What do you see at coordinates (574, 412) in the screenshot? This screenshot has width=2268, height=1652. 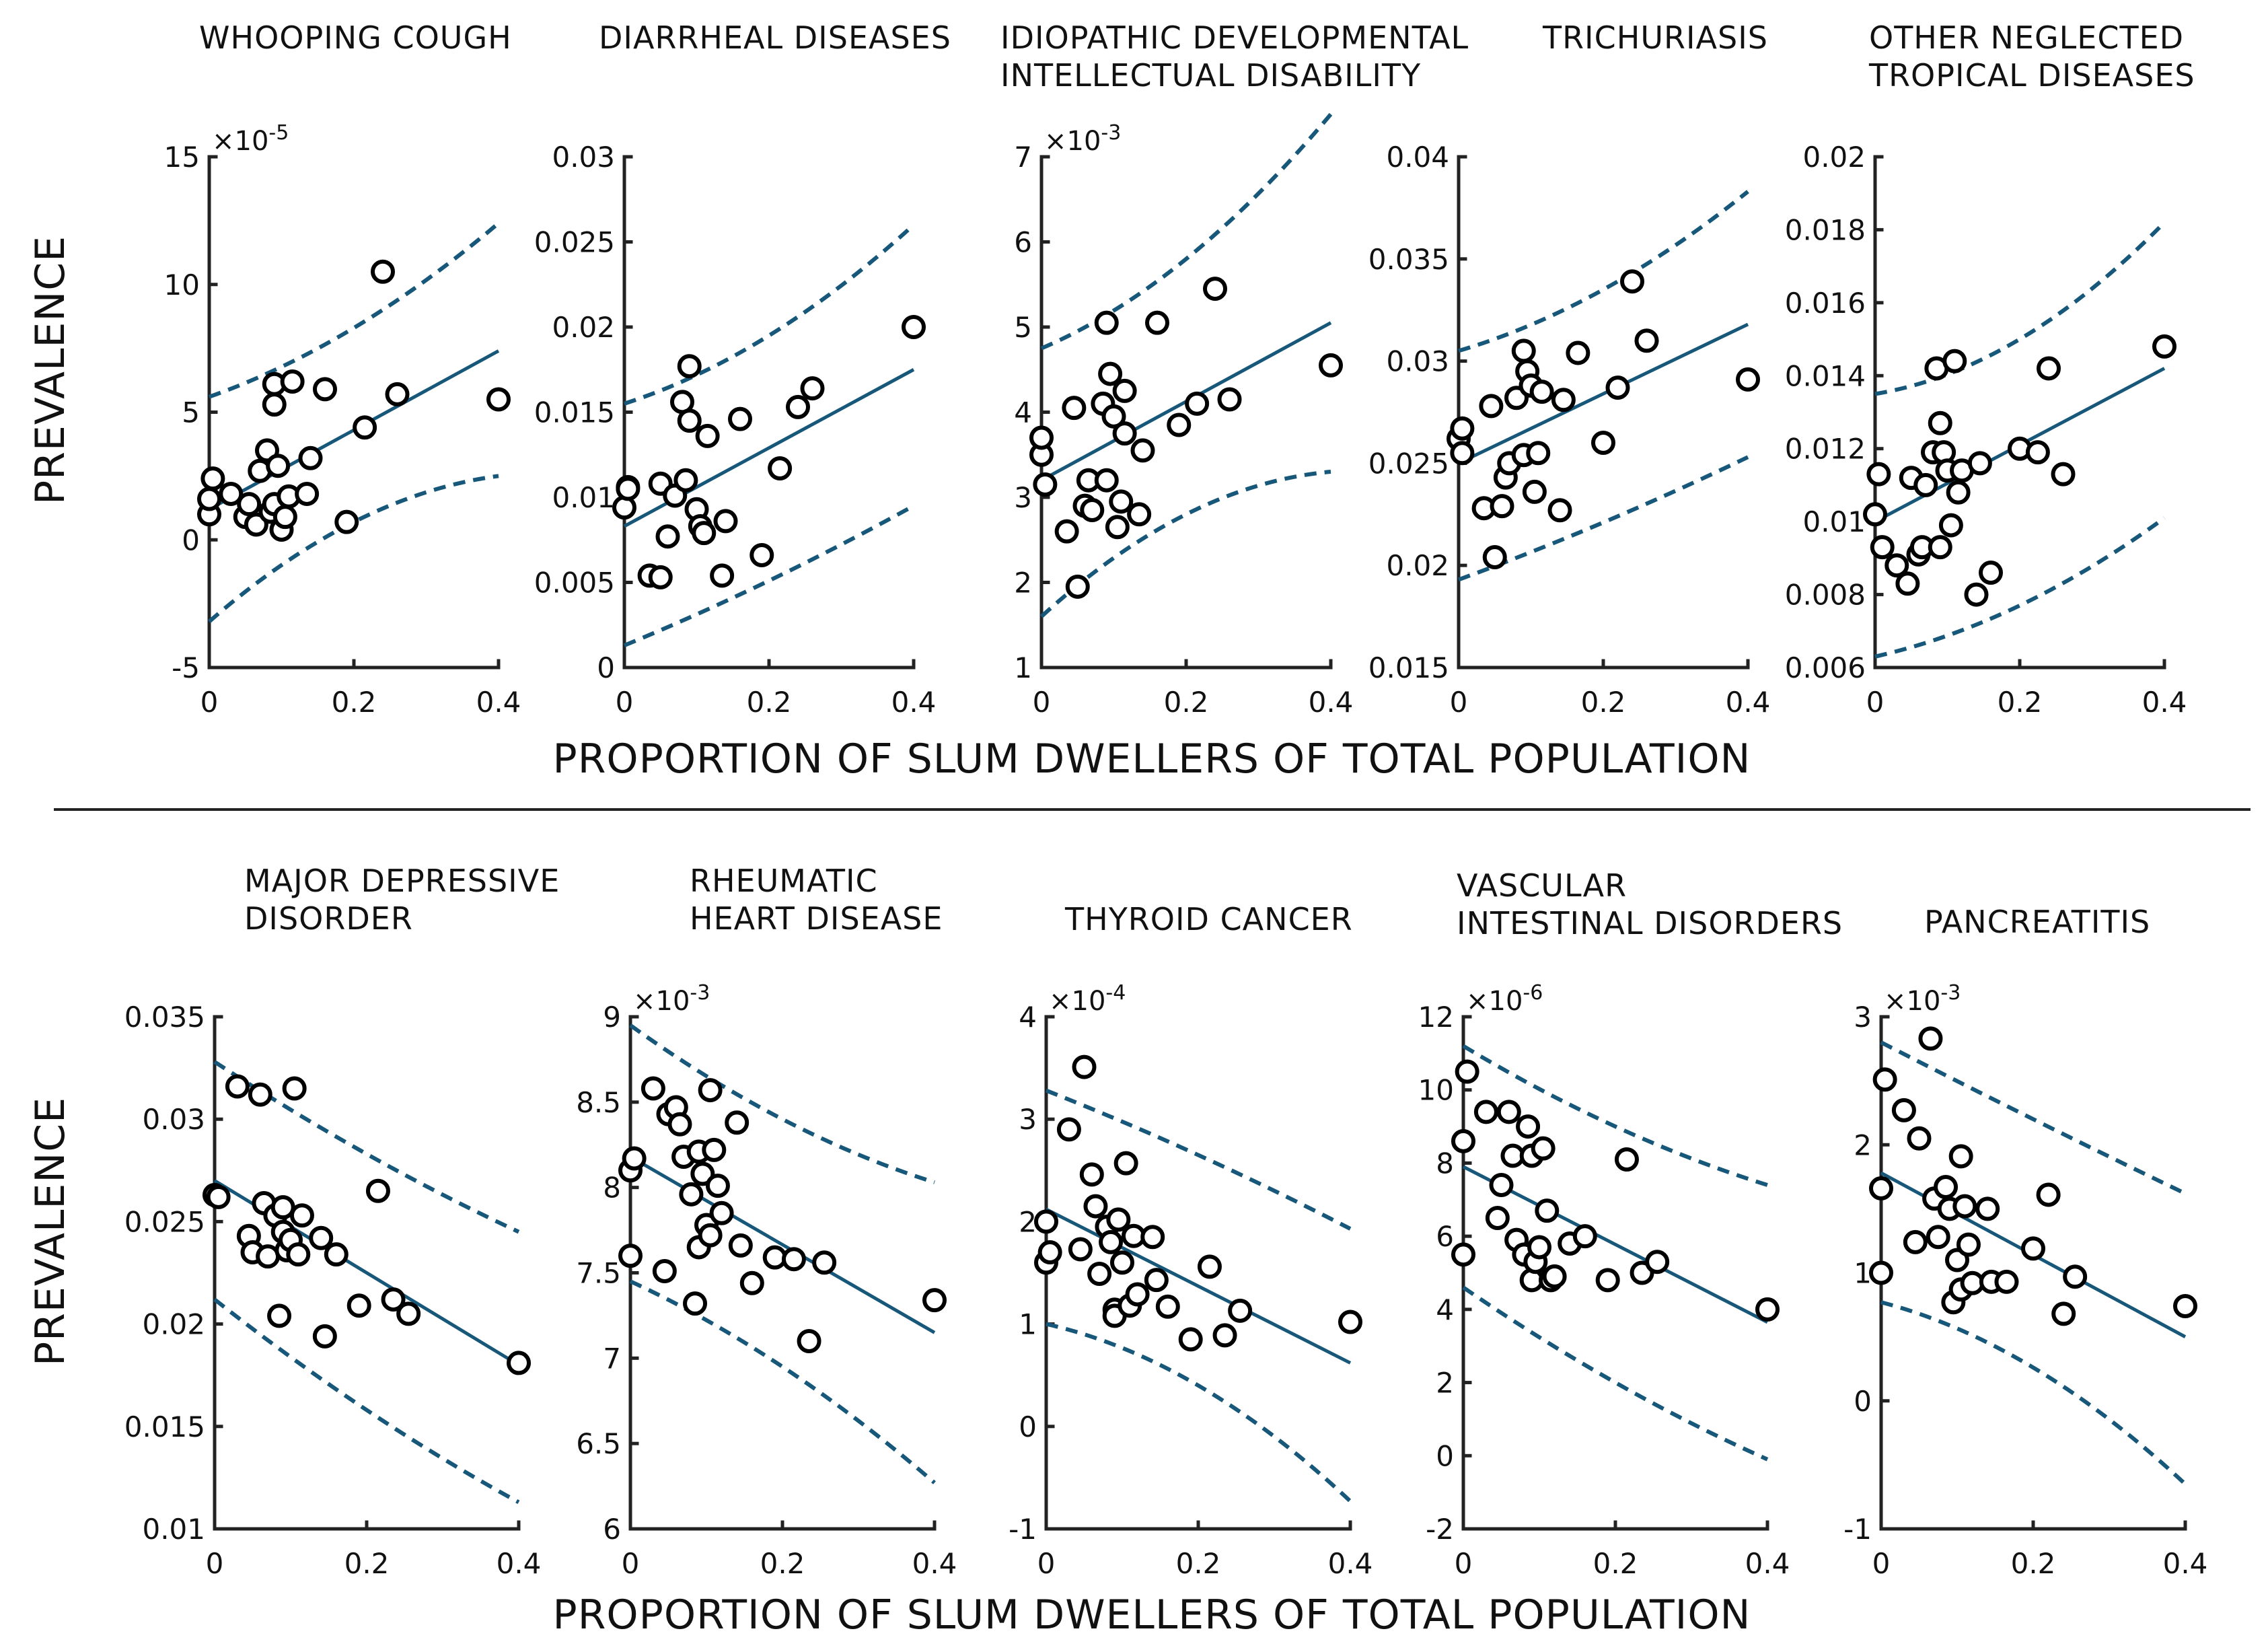 I see `y-tick-label: 0.015` at bounding box center [574, 412].